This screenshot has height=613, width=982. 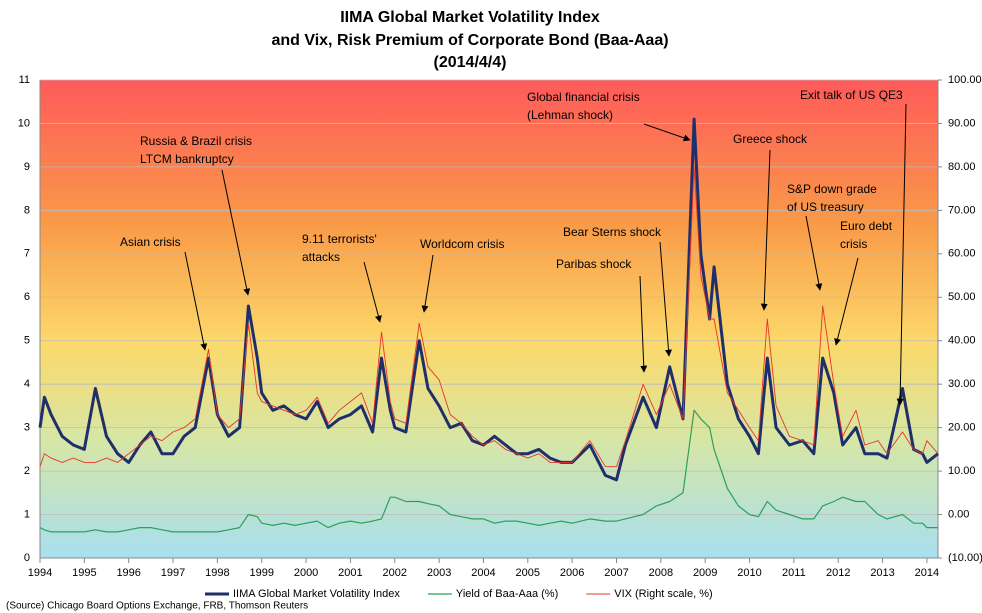 I want to click on y-tick-label: 1, so click(x=27, y=514).